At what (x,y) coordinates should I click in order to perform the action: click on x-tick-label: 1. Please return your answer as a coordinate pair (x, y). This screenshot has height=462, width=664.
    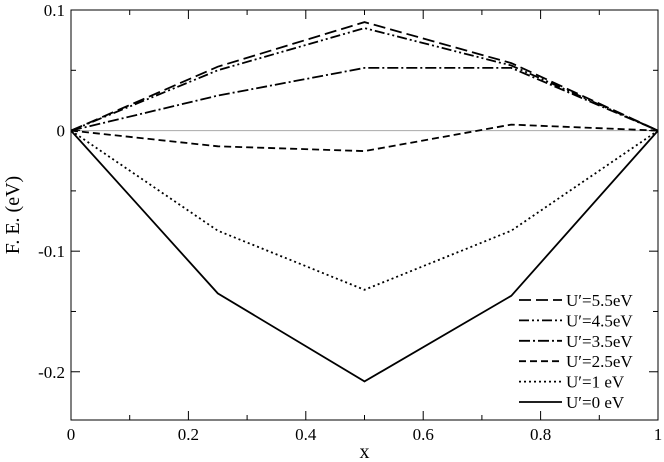
    Looking at the image, I should click on (658, 434).